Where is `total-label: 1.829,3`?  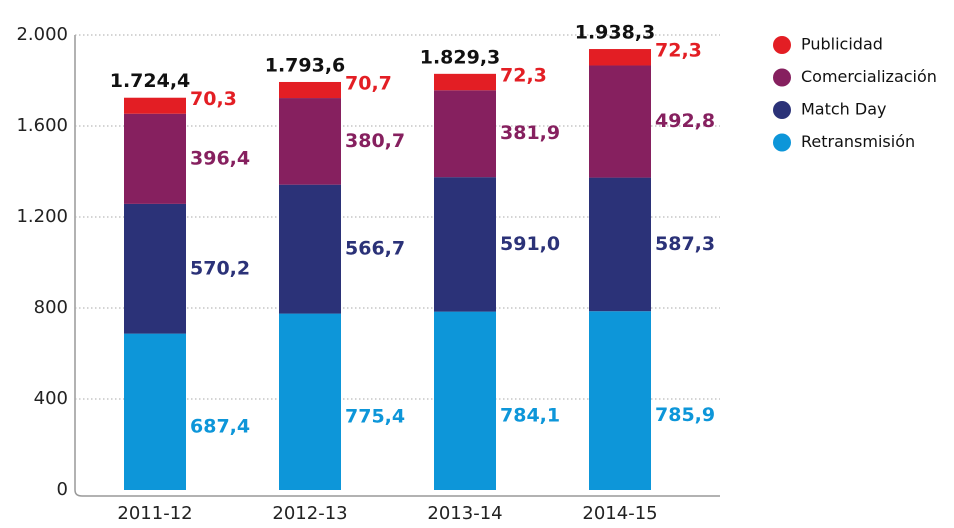 total-label: 1.829,3 is located at coordinates (460, 57).